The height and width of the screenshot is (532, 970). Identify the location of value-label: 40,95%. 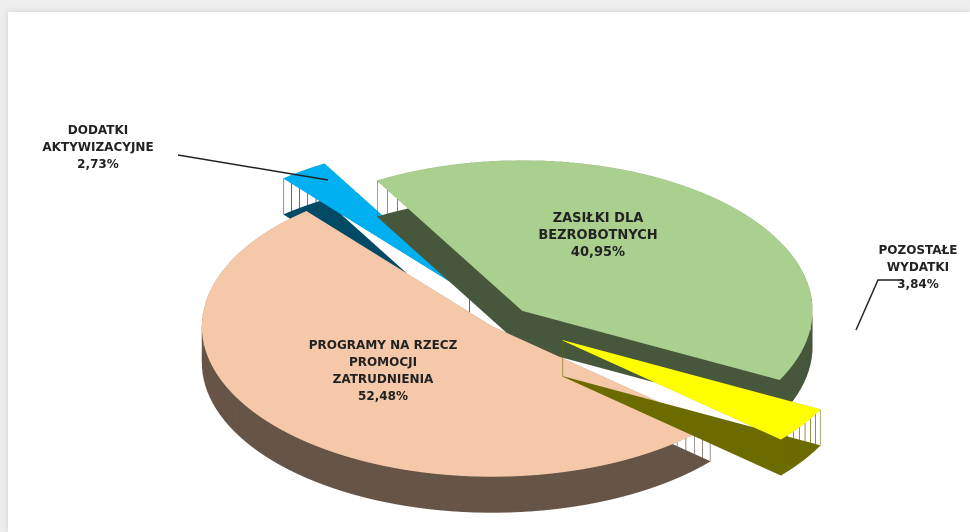
(598, 252).